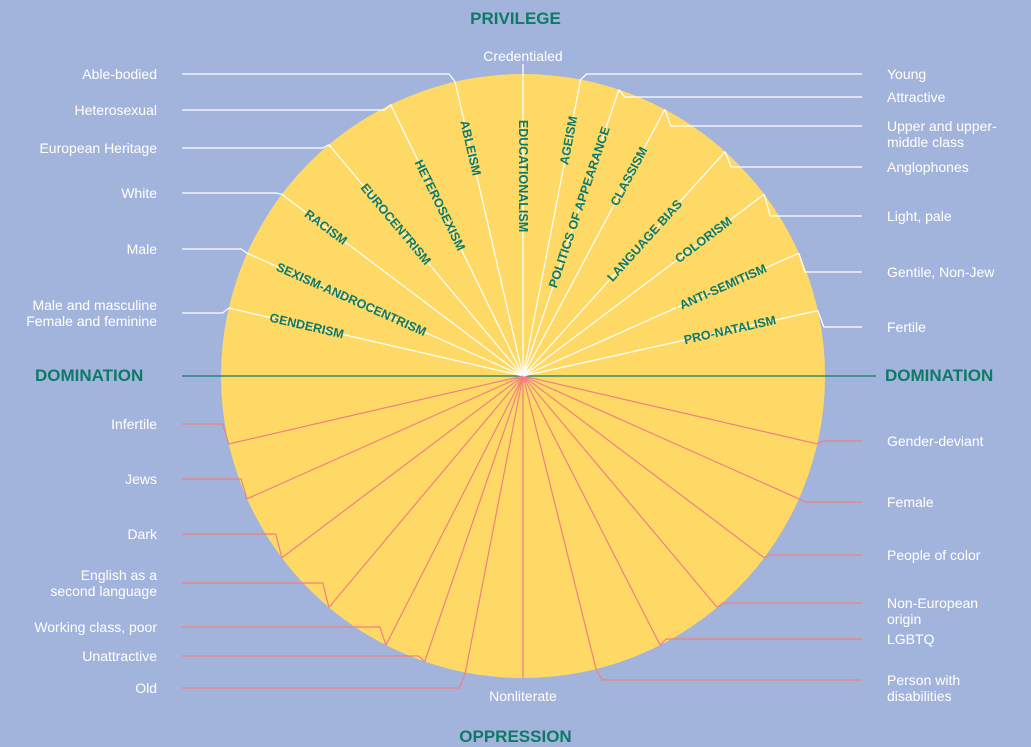 The image size is (1031, 747). Describe the element at coordinates (928, 167) in the screenshot. I see `label-anglophones: Anglophones` at that location.